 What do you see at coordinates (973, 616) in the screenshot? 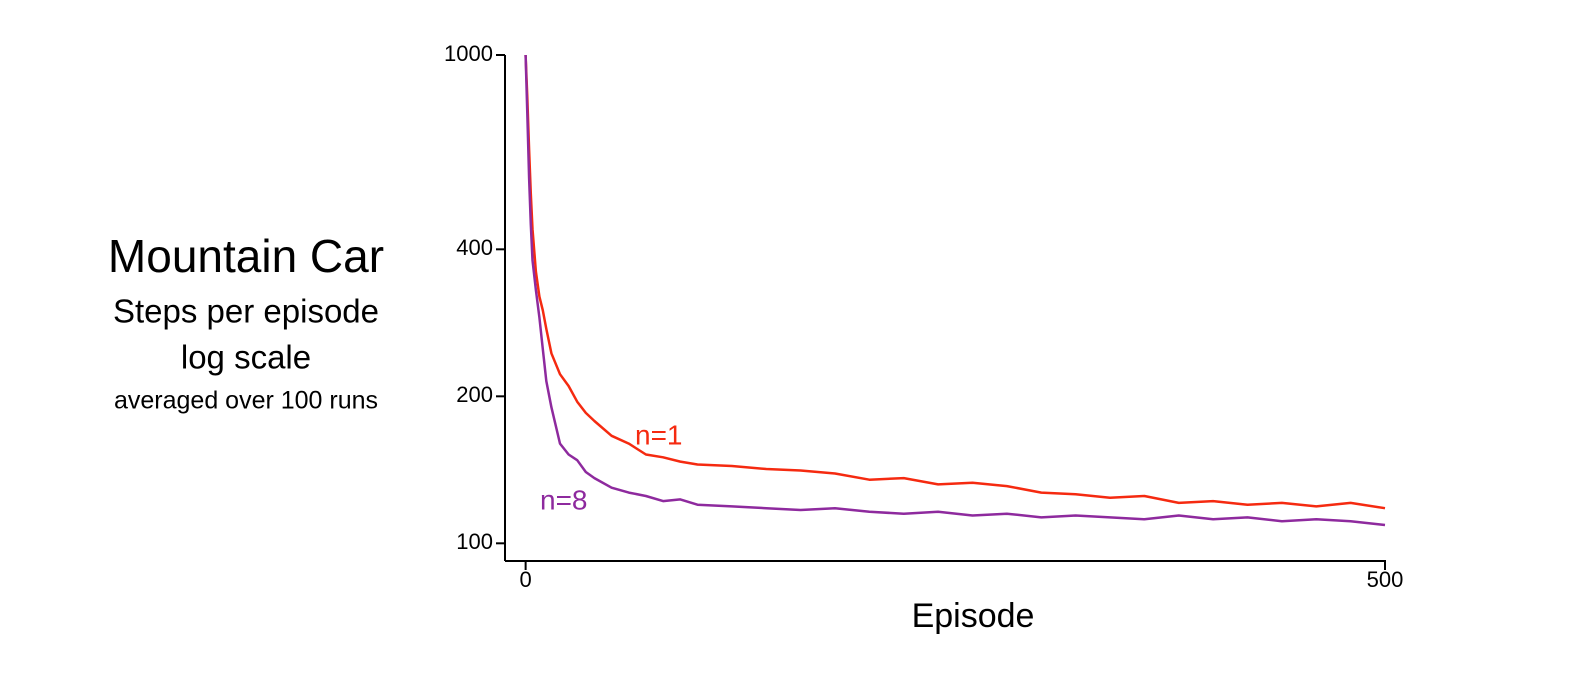
I see `x-axis-label: Episode` at bounding box center [973, 616].